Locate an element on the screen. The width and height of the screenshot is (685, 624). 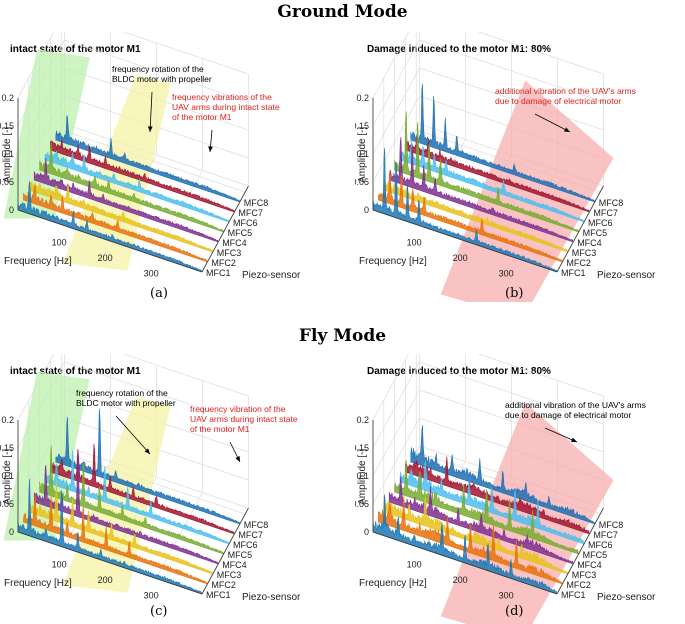
x-tick-200-a: 200 is located at coordinates (105, 258).